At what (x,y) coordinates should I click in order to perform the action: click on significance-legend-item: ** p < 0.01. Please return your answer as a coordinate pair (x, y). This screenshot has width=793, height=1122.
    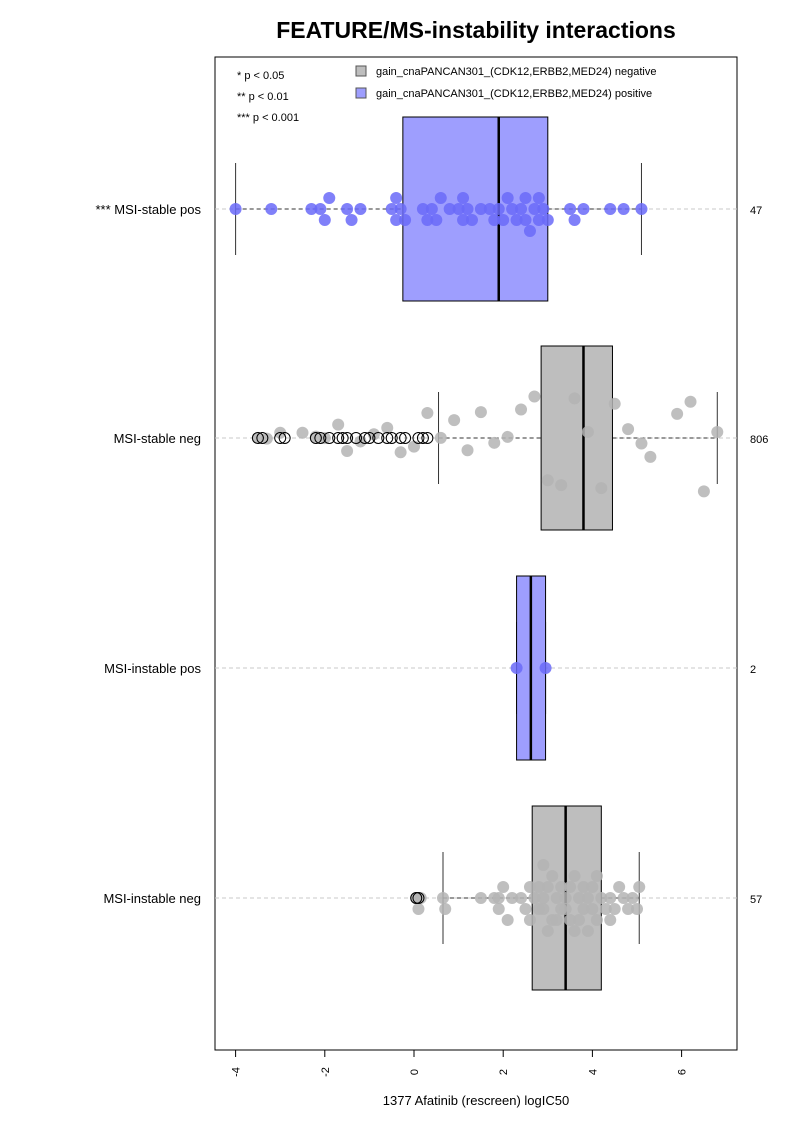
    Looking at the image, I should click on (263, 97).